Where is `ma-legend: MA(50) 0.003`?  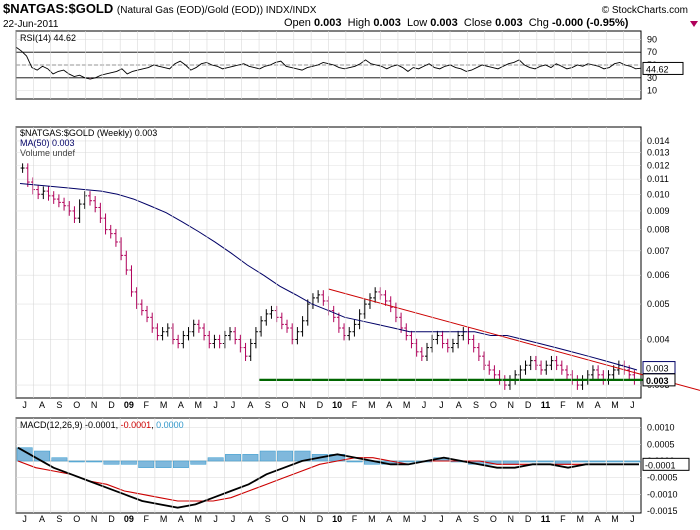
ma-legend: MA(50) 0.003 is located at coordinates (47, 143).